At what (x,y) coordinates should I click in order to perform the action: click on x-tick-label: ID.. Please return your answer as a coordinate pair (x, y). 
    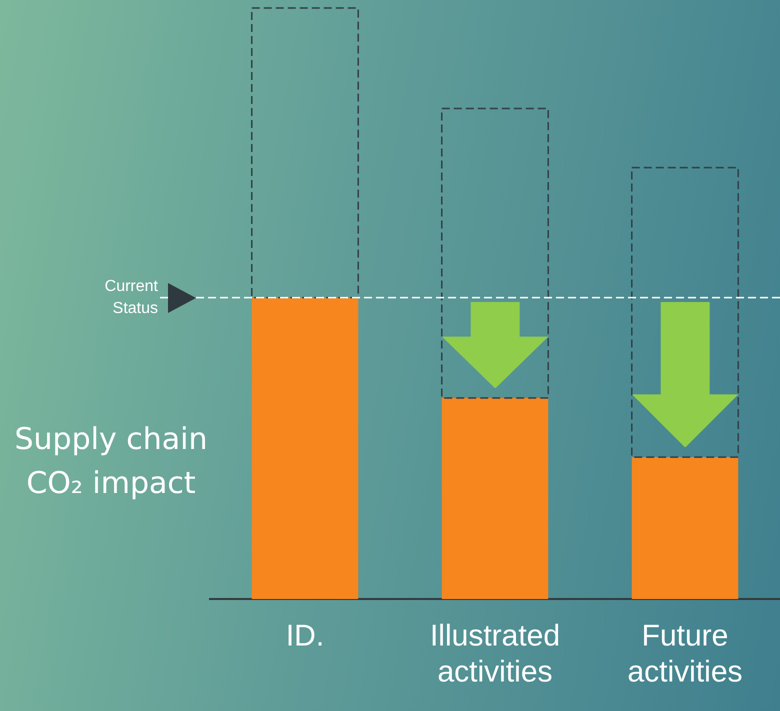
    Looking at the image, I should click on (305, 635).